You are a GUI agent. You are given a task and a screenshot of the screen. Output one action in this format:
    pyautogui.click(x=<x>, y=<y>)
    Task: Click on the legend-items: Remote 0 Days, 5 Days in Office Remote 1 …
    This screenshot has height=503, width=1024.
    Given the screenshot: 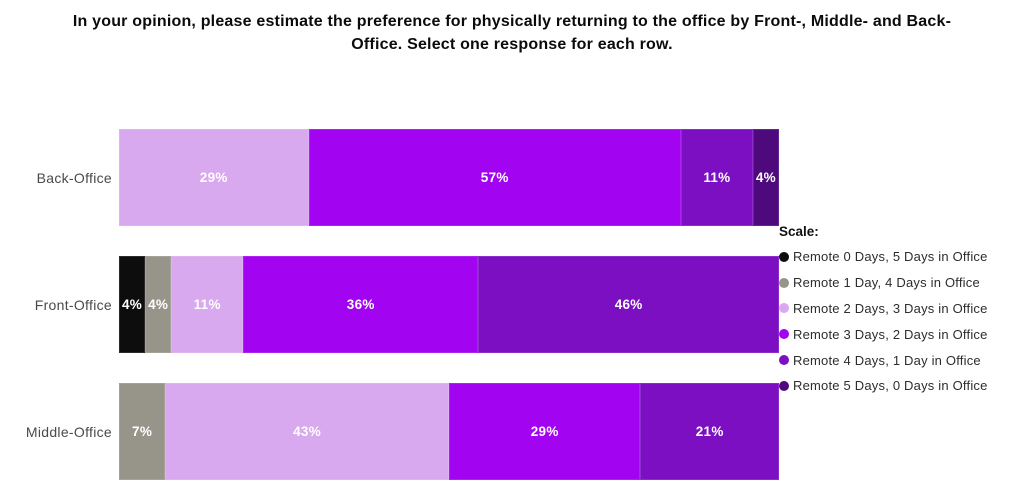 What is the action you would take?
    pyautogui.click(x=901, y=321)
    